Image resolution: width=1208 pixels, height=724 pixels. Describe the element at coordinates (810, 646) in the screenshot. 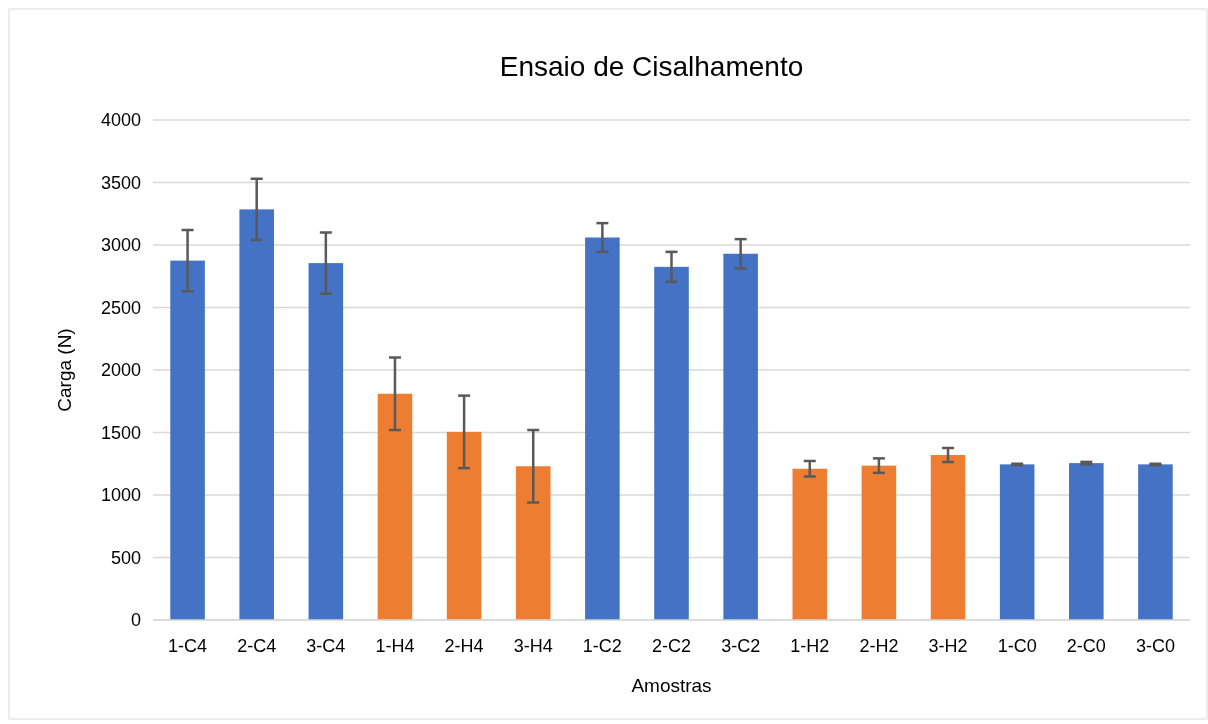

I see `x-tick-label: 1-H2` at that location.